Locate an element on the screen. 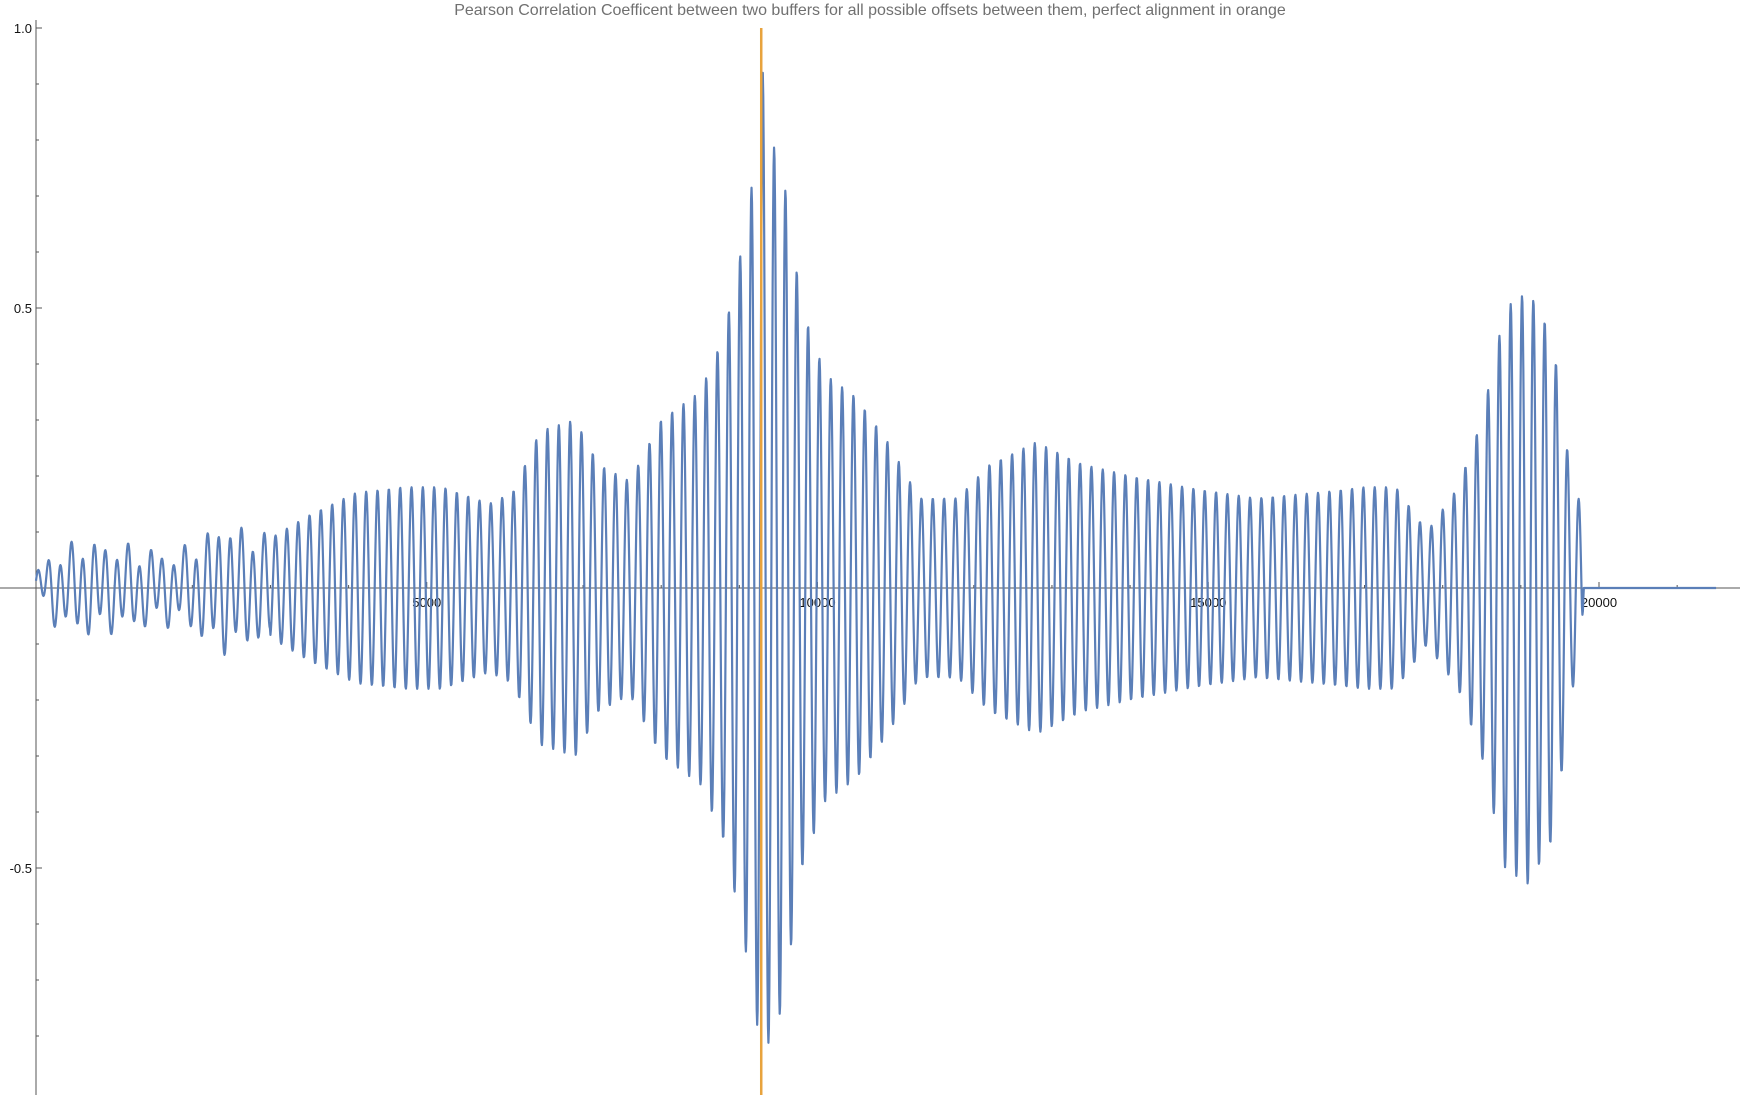  y-tick-label: 1.0 is located at coordinates (23, 28).